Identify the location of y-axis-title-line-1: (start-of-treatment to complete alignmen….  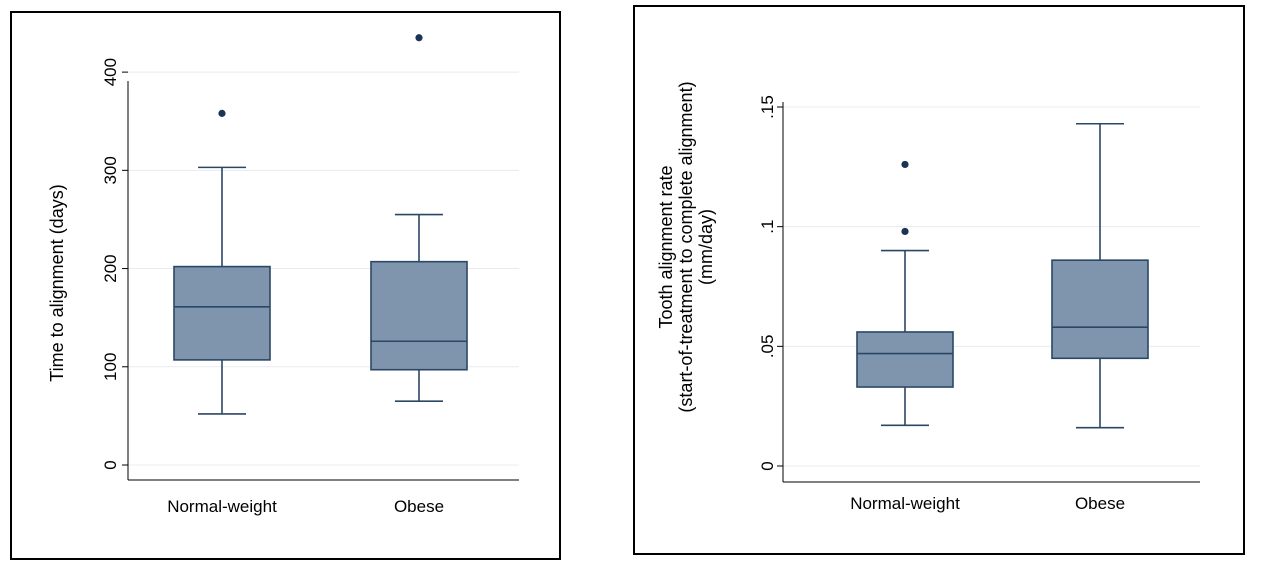
(686, 246).